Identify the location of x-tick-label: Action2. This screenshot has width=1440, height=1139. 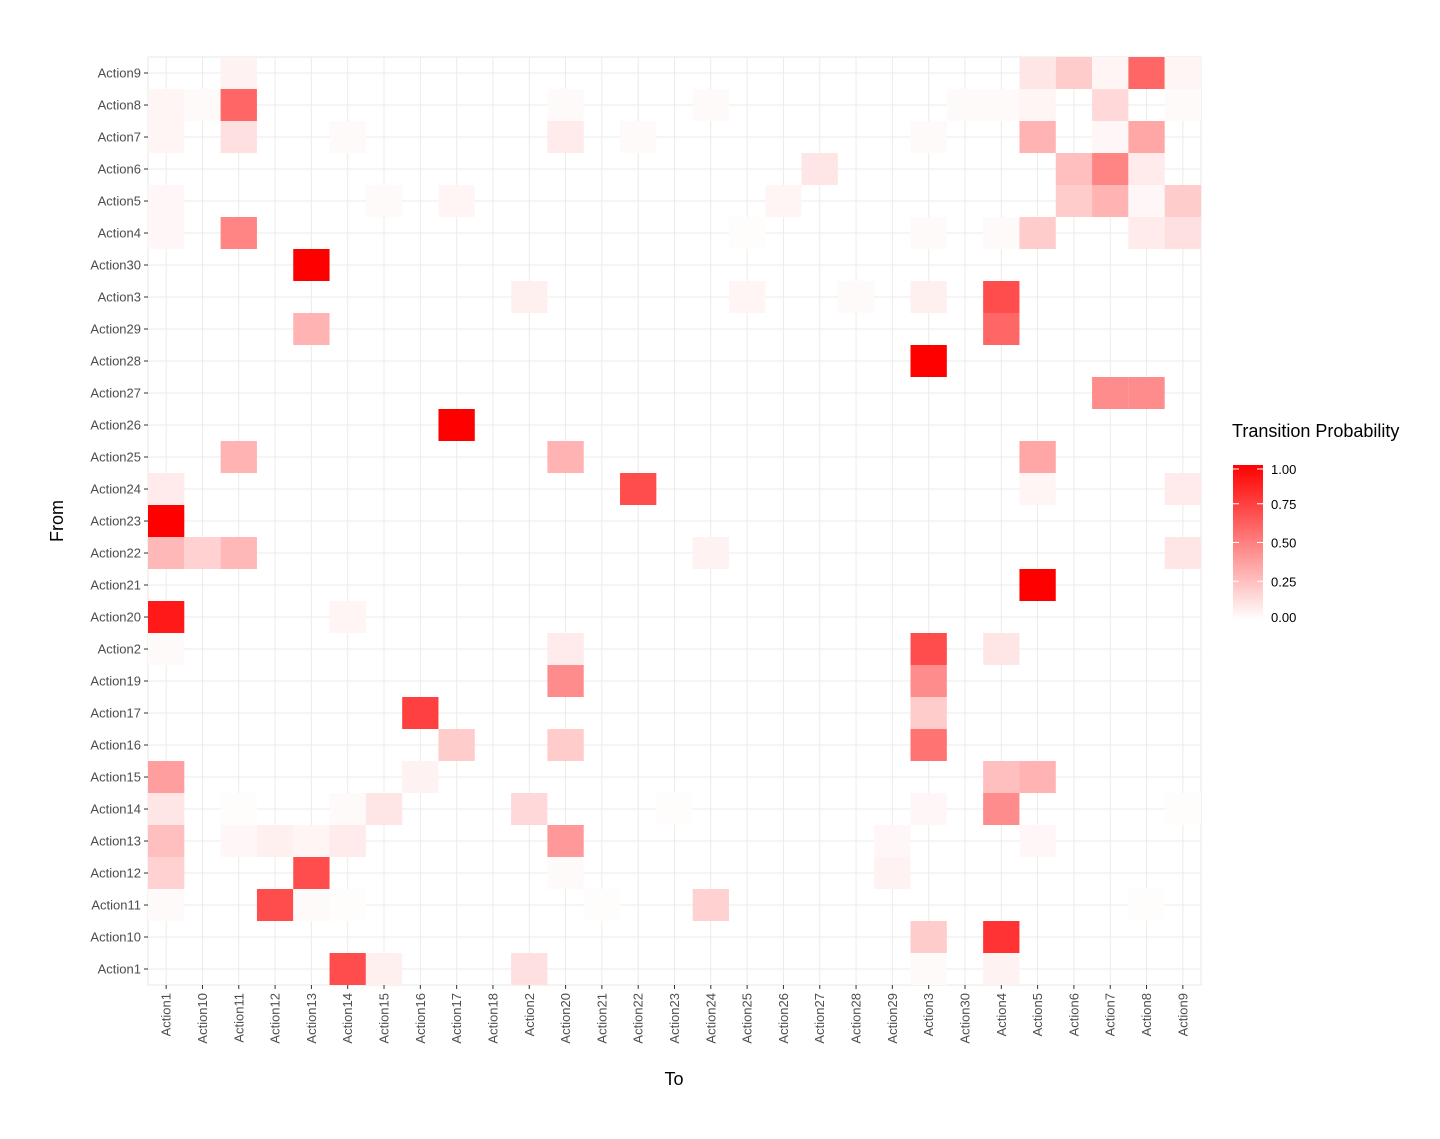
(529, 1014).